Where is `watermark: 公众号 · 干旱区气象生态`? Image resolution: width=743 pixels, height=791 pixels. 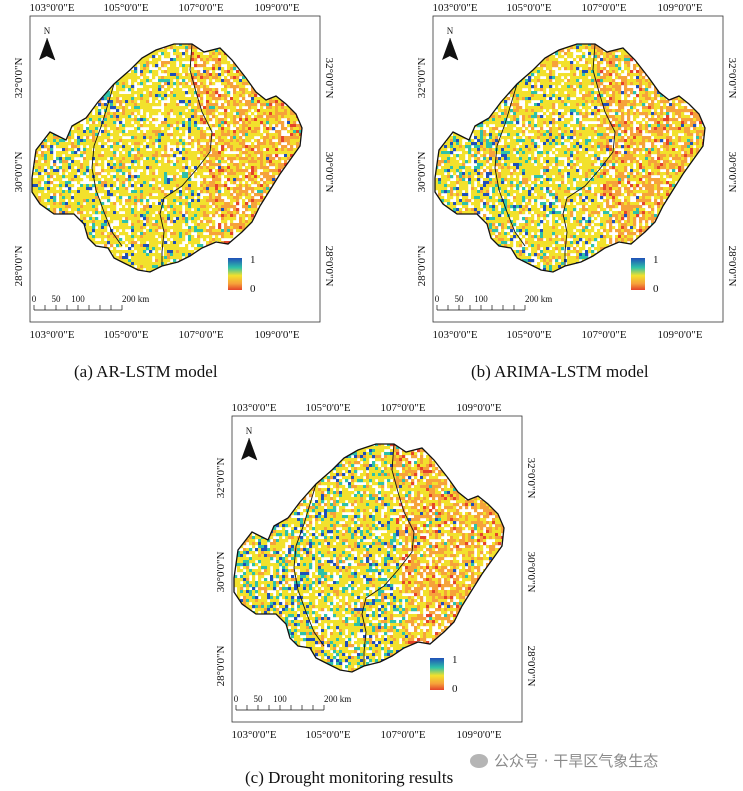 watermark: 公众号 · 干旱区气象生态 is located at coordinates (564, 760).